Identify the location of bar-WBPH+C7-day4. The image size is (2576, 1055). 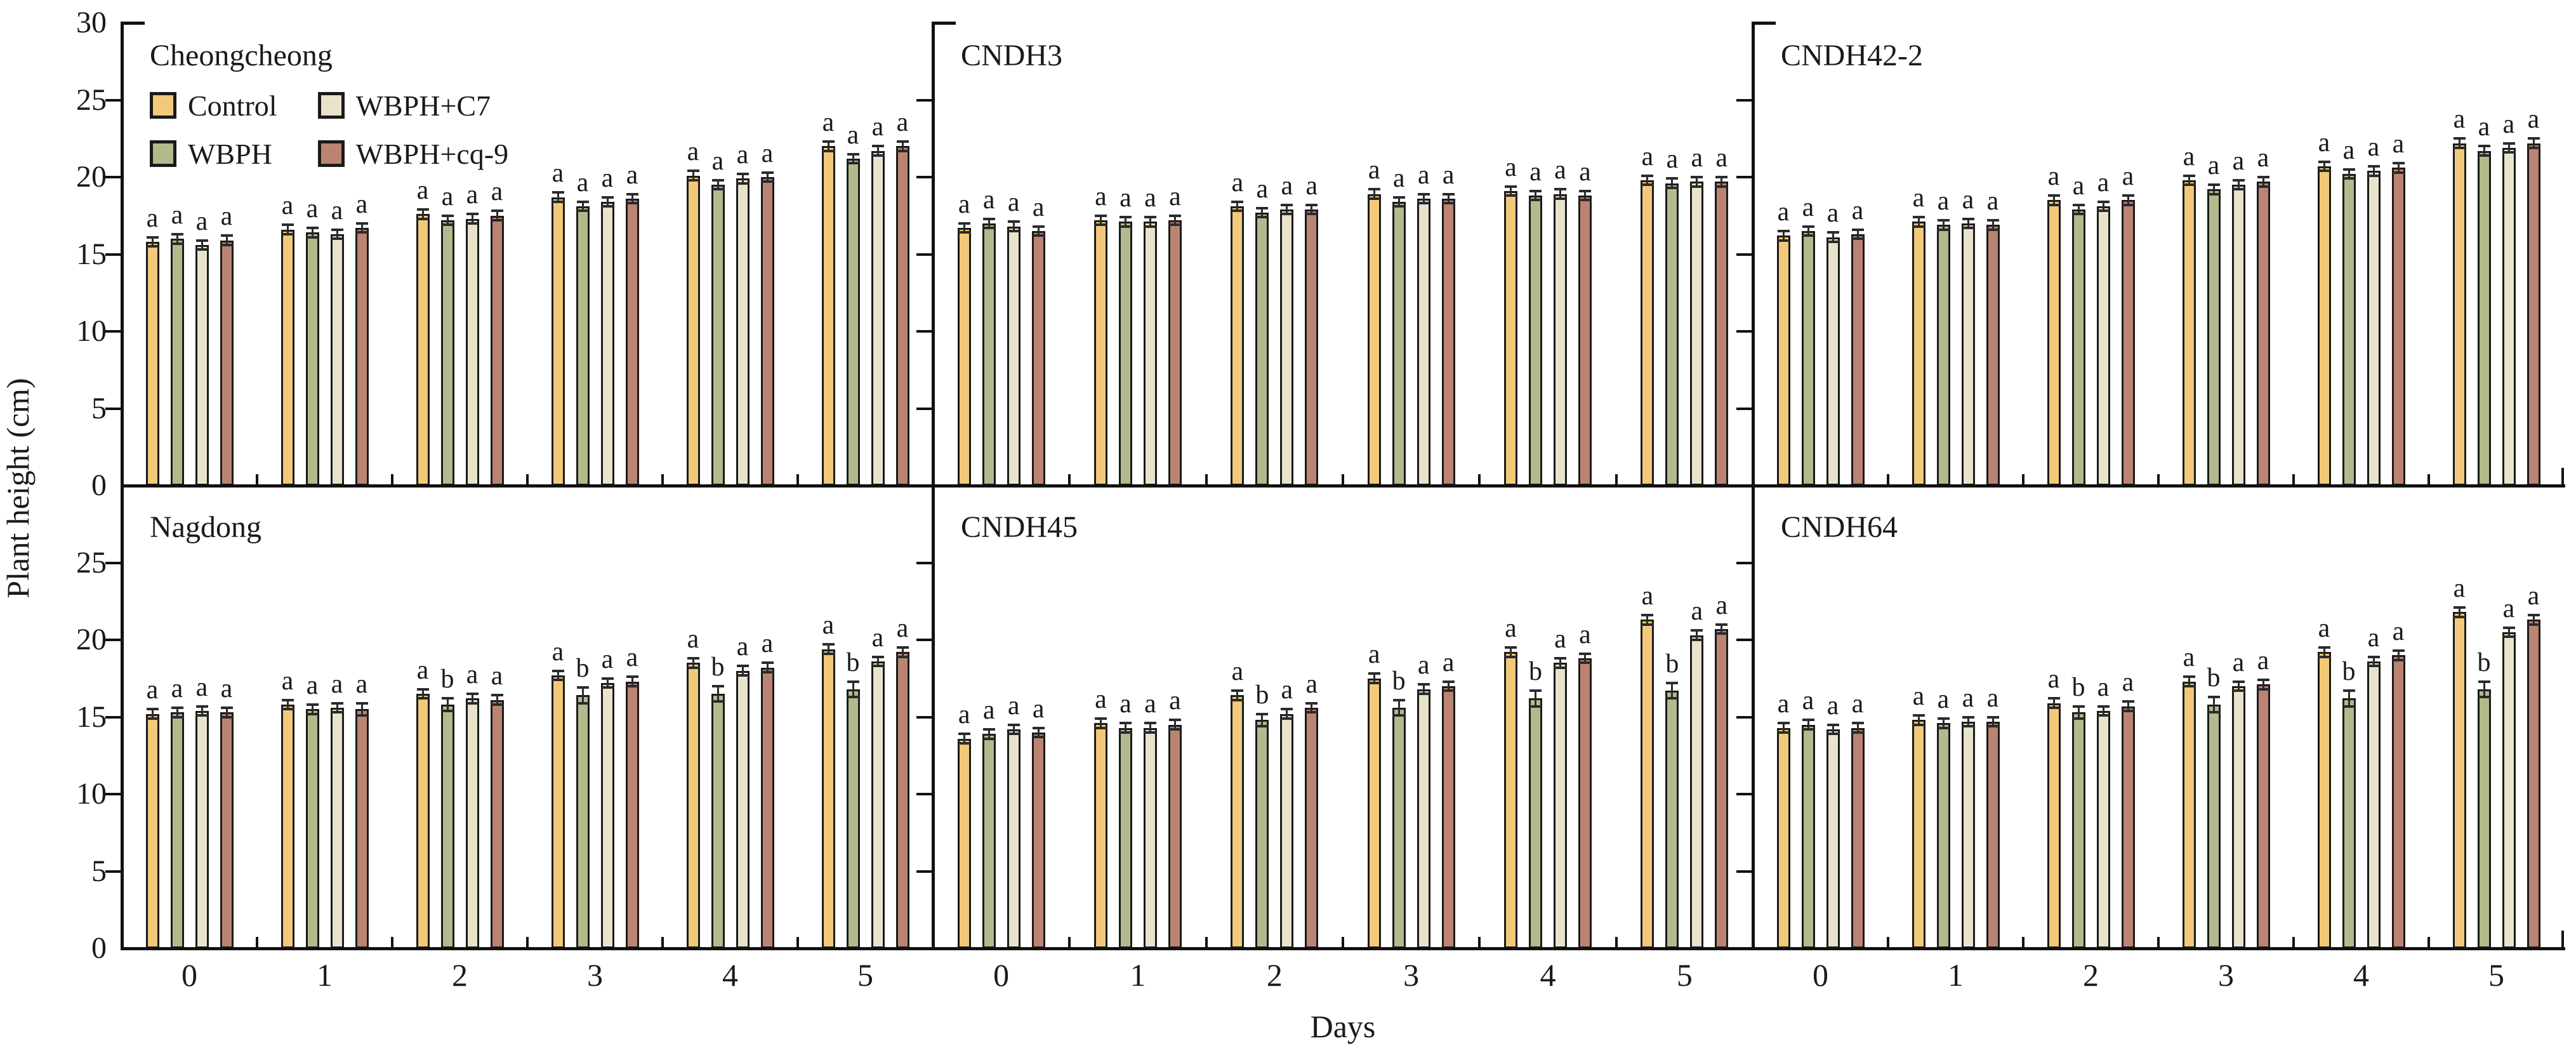
(743, 809).